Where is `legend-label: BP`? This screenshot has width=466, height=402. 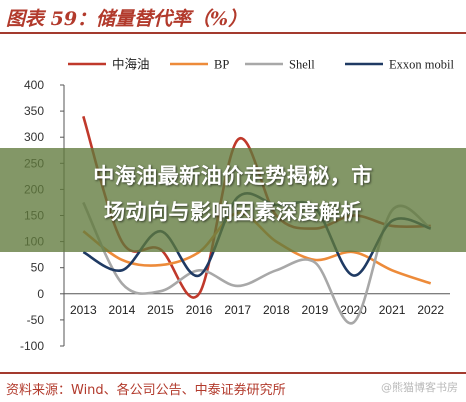 legend-label: BP is located at coordinates (221, 65).